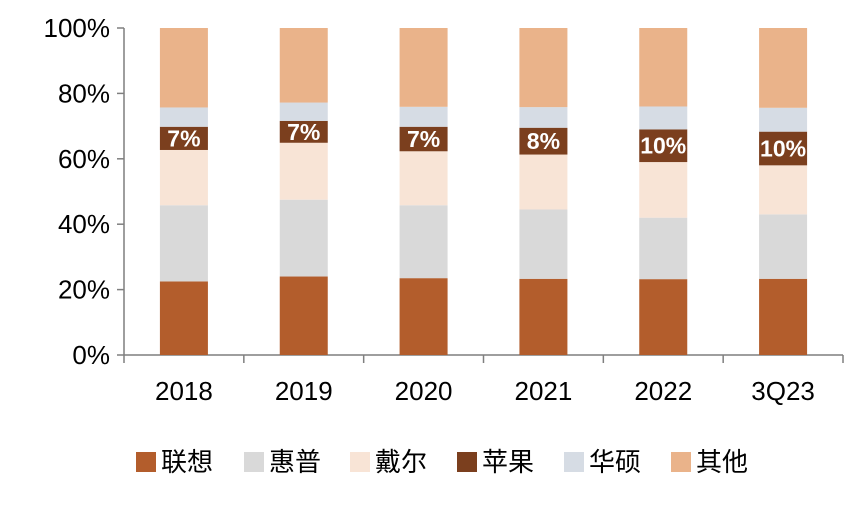 The width and height of the screenshot is (862, 510). I want to click on y-tick-label: 0%, so click(91, 355).